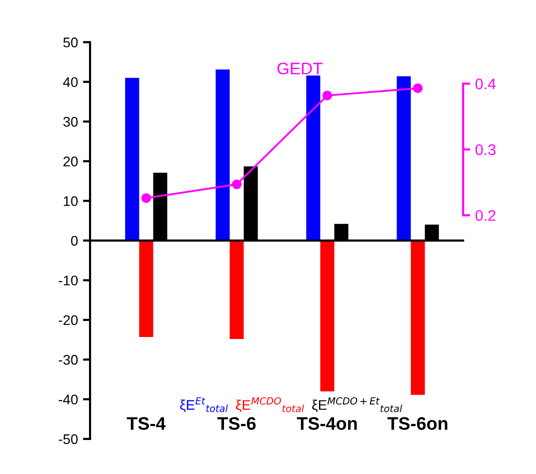 The width and height of the screenshot is (536, 474). I want to click on y-tick-label: -40, so click(68, 399).